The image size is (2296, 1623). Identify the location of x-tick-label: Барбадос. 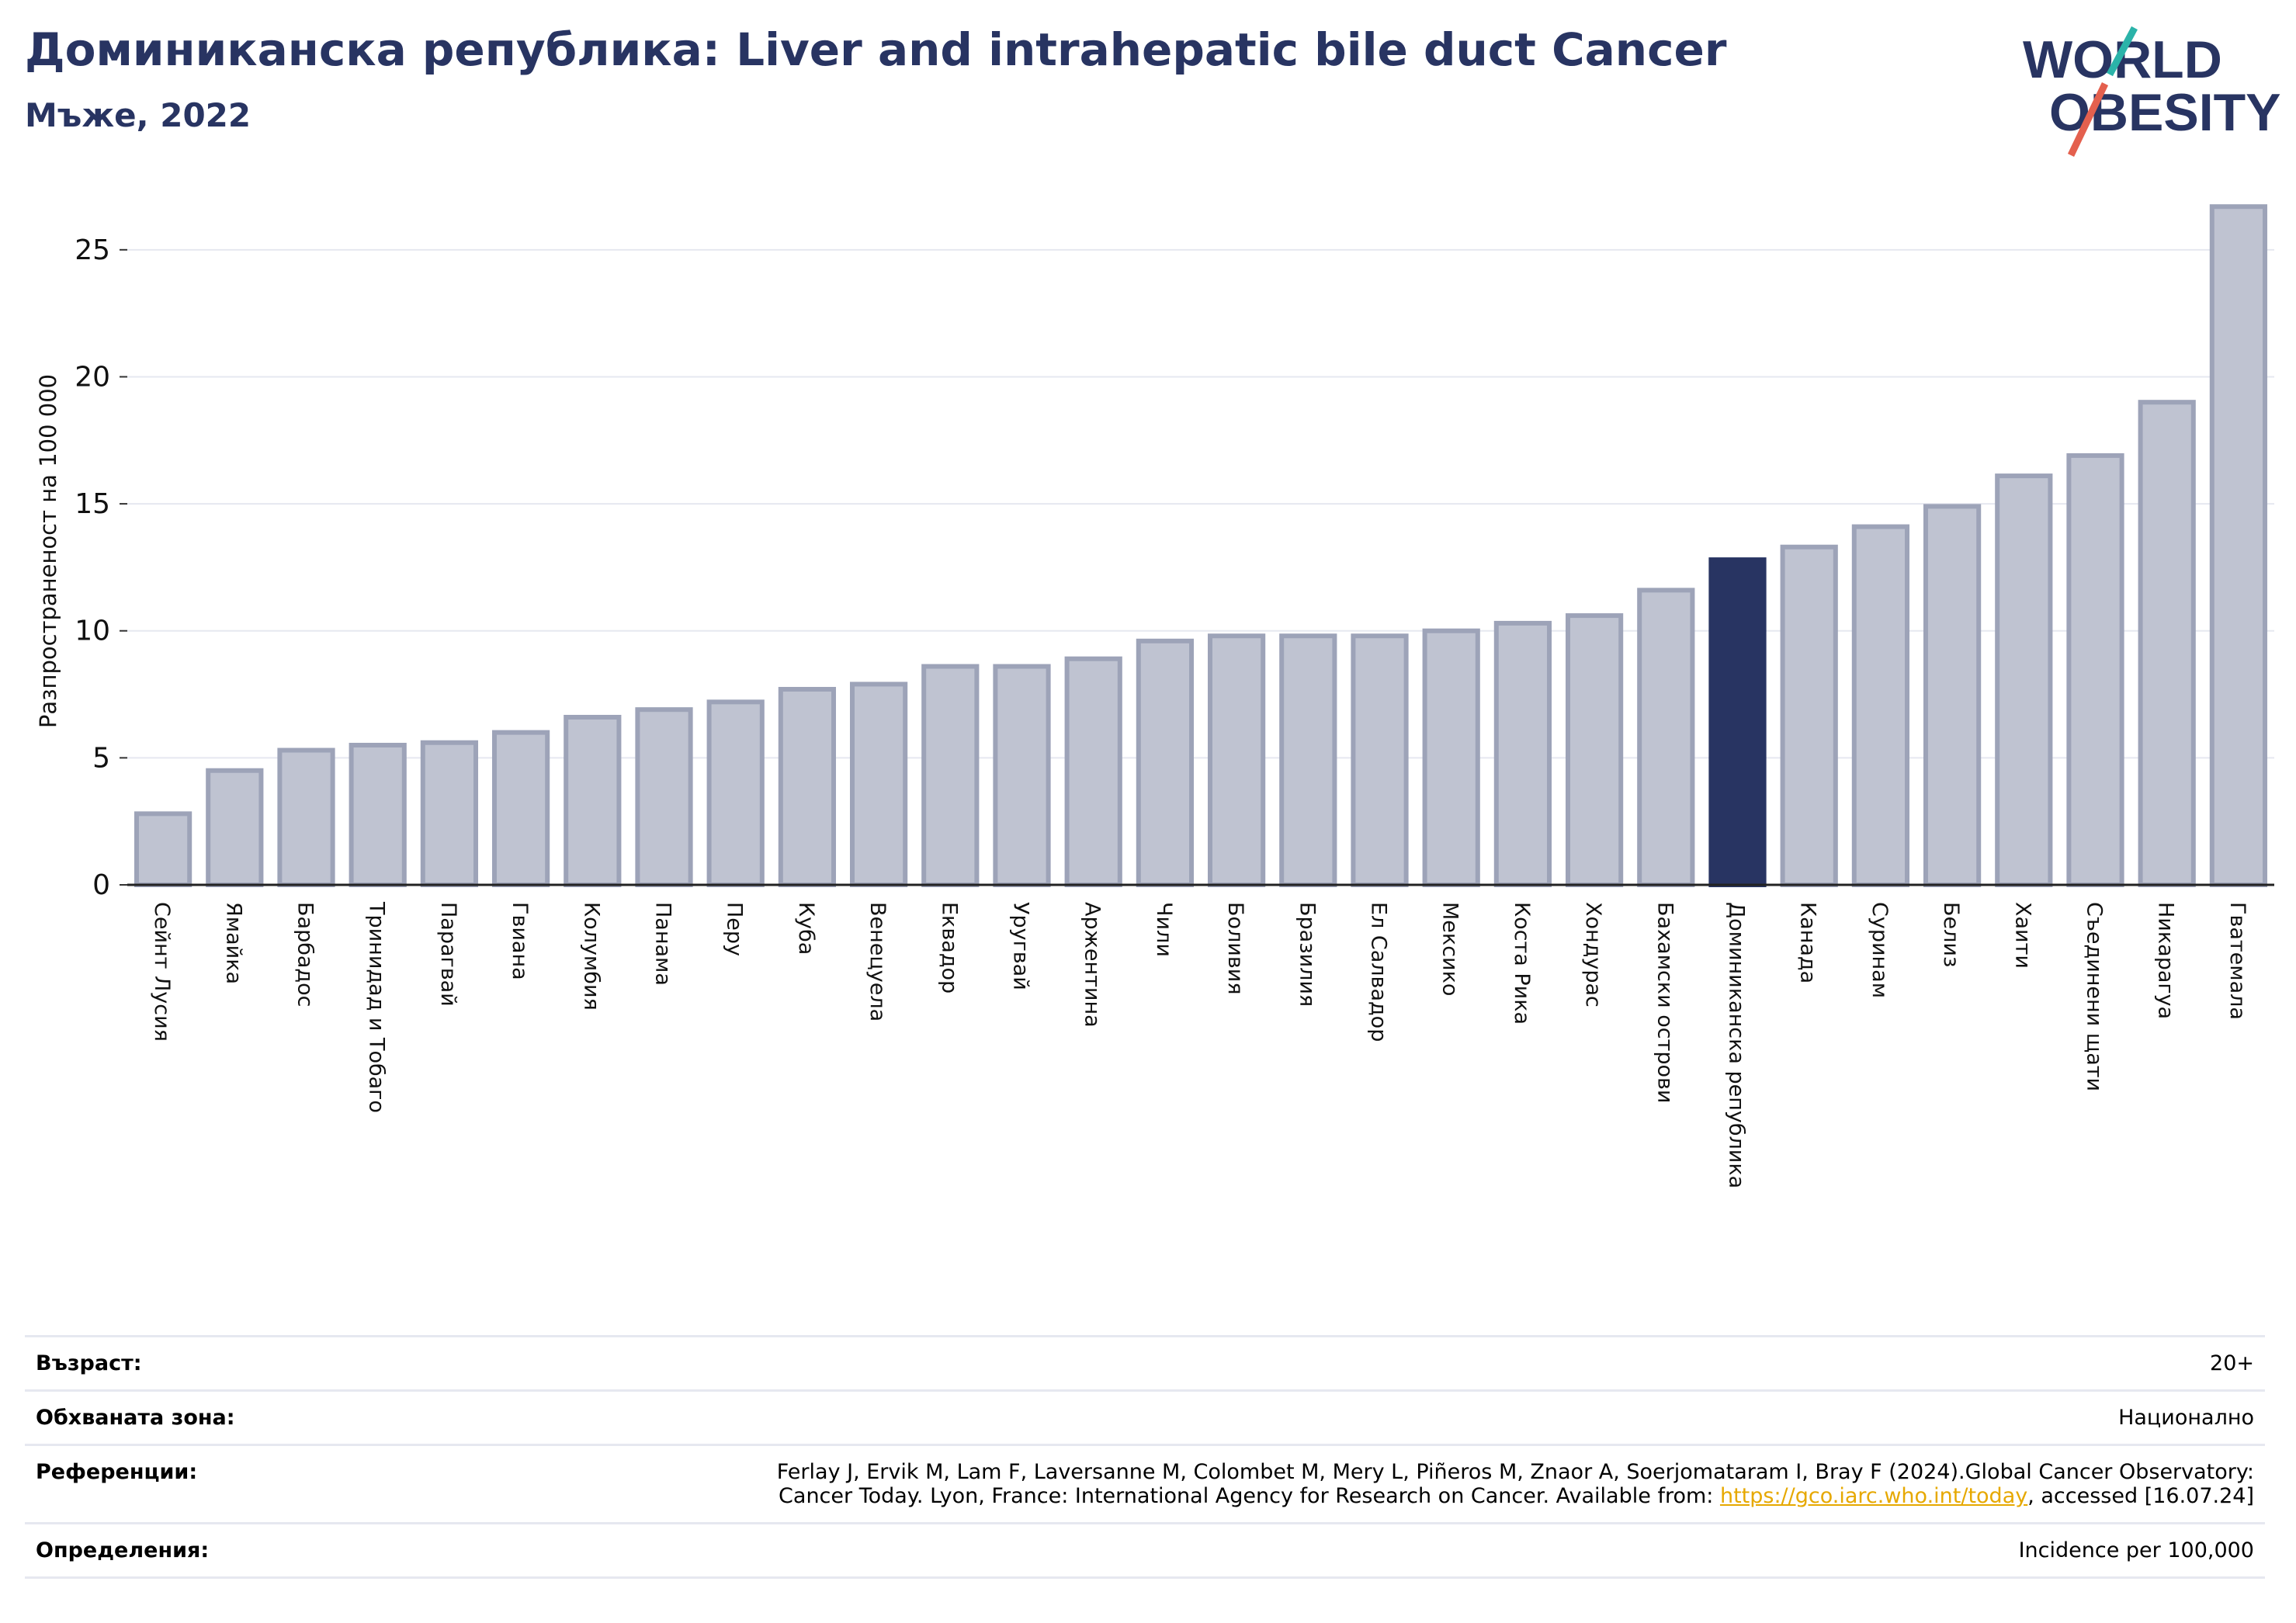
(305, 954).